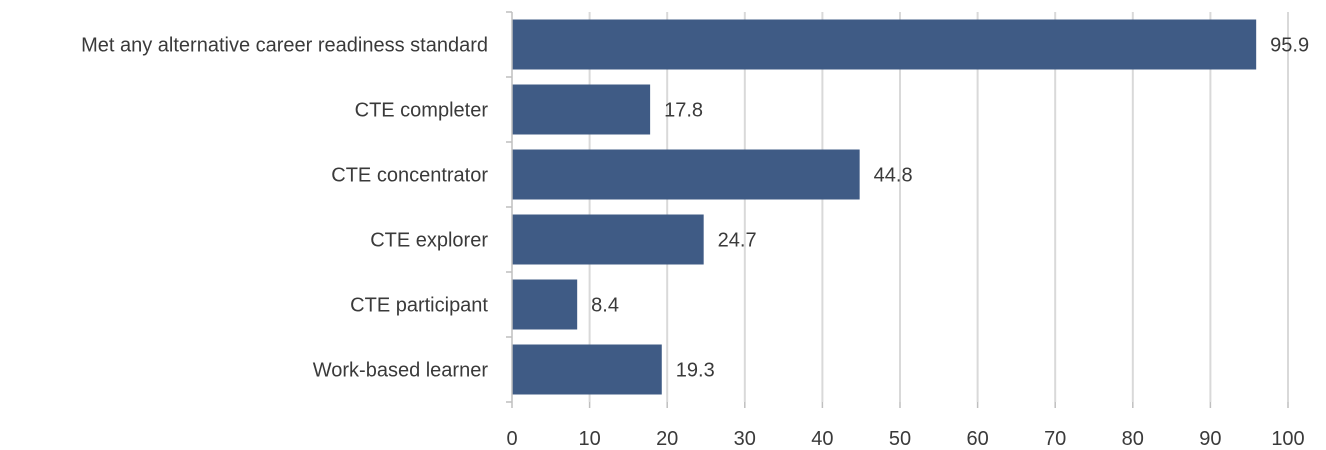 This screenshot has width=1326, height=450. Describe the element at coordinates (893, 176) in the screenshot. I see `data-label: 44.8` at that location.